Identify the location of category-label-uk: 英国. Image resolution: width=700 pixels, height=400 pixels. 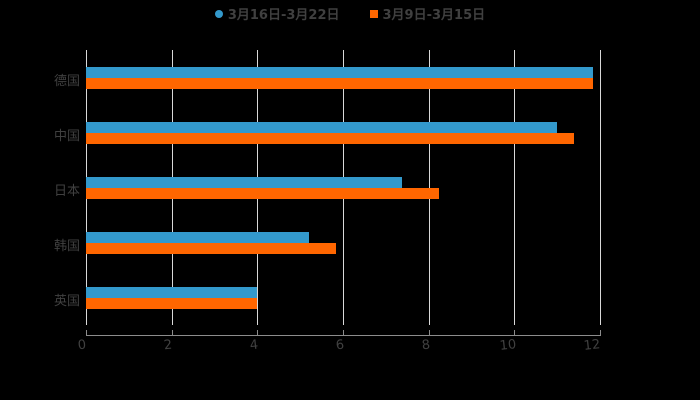
(66, 301).